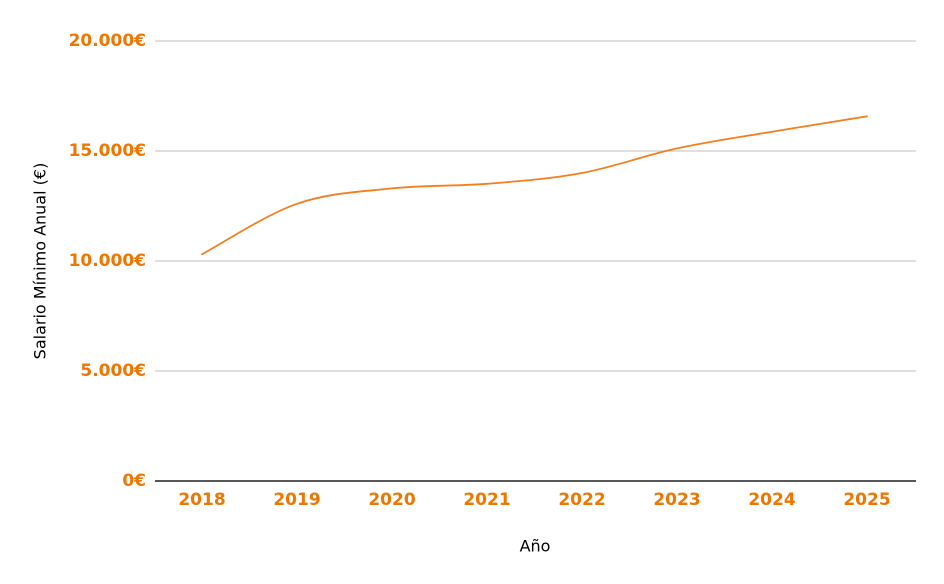 This screenshot has width=944, height=584. What do you see at coordinates (202, 500) in the screenshot?
I see `x-tick-label: 2018` at bounding box center [202, 500].